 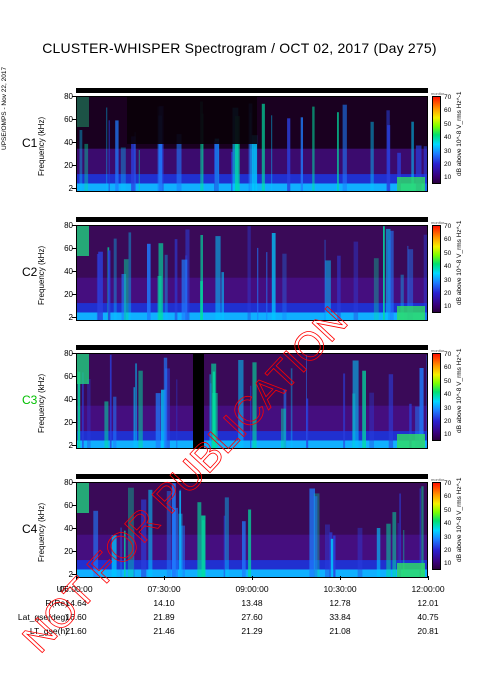 What do you see at coordinates (436, 397) in the screenshot?
I see `colorbar` at bounding box center [436, 397].